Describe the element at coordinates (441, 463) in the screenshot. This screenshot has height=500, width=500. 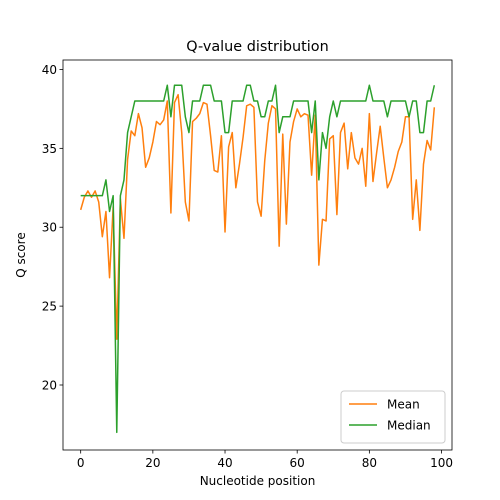
I see `x-tick-label: 100` at that location.